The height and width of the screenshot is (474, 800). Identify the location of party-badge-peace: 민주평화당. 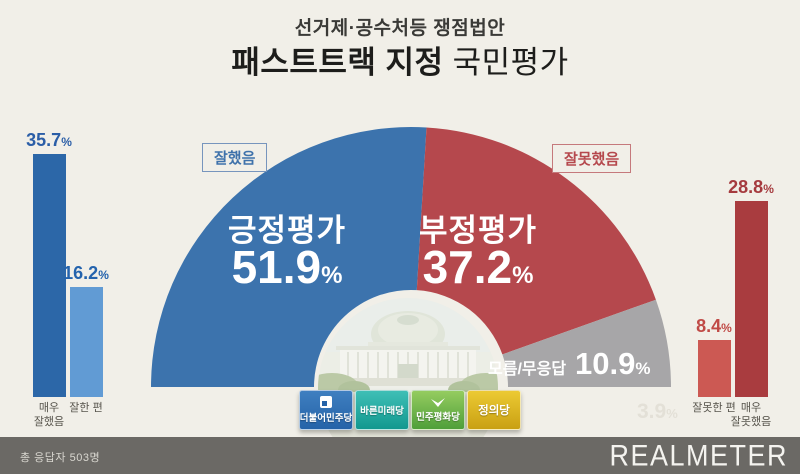
(438, 410).